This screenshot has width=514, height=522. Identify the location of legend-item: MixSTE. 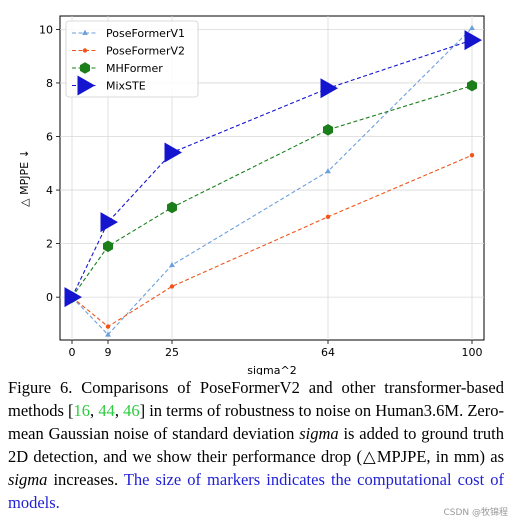
(109, 85).